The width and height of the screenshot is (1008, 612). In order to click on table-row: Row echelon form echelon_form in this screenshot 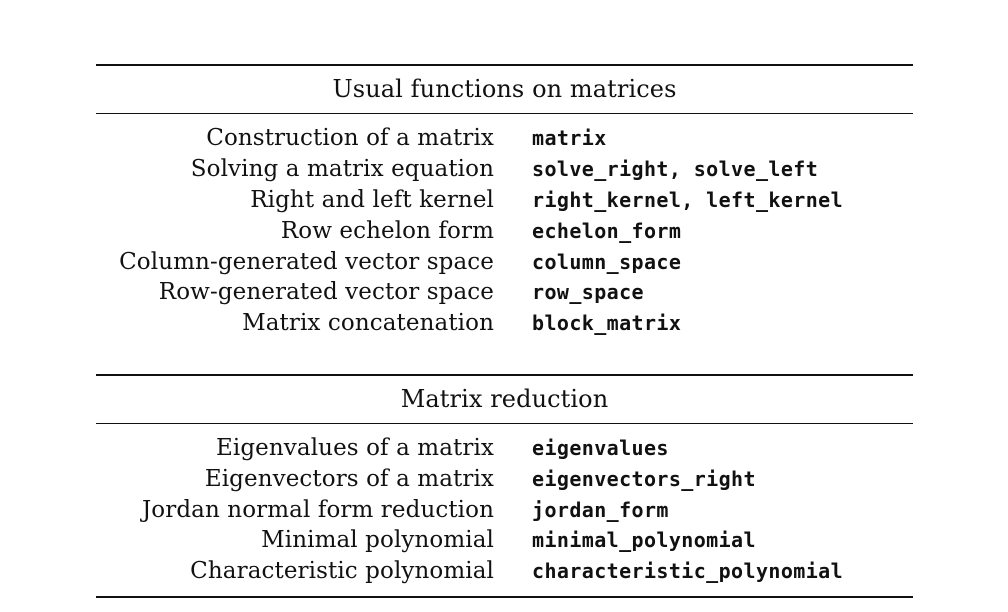, I will do `click(504, 230)`.